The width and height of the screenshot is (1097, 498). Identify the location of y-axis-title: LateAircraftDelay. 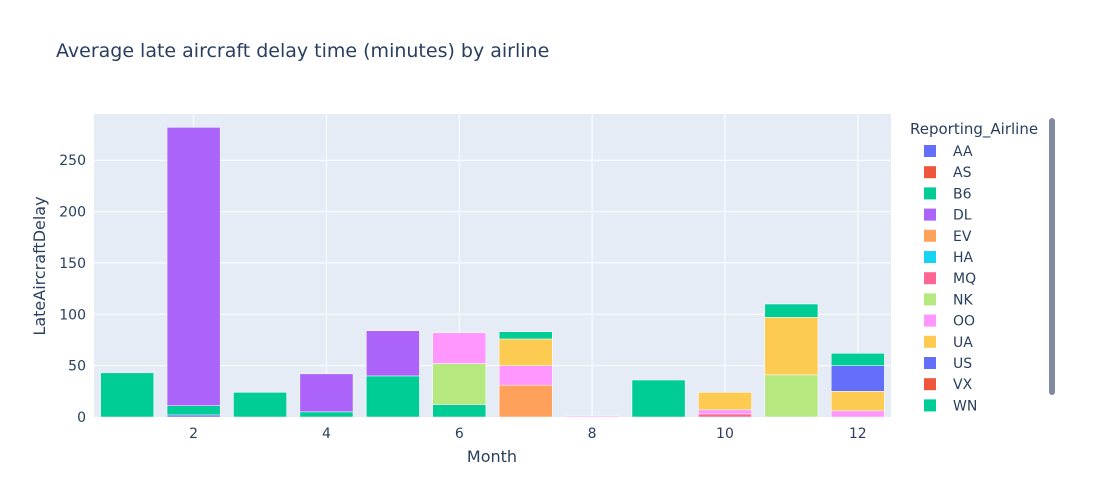
(39, 265).